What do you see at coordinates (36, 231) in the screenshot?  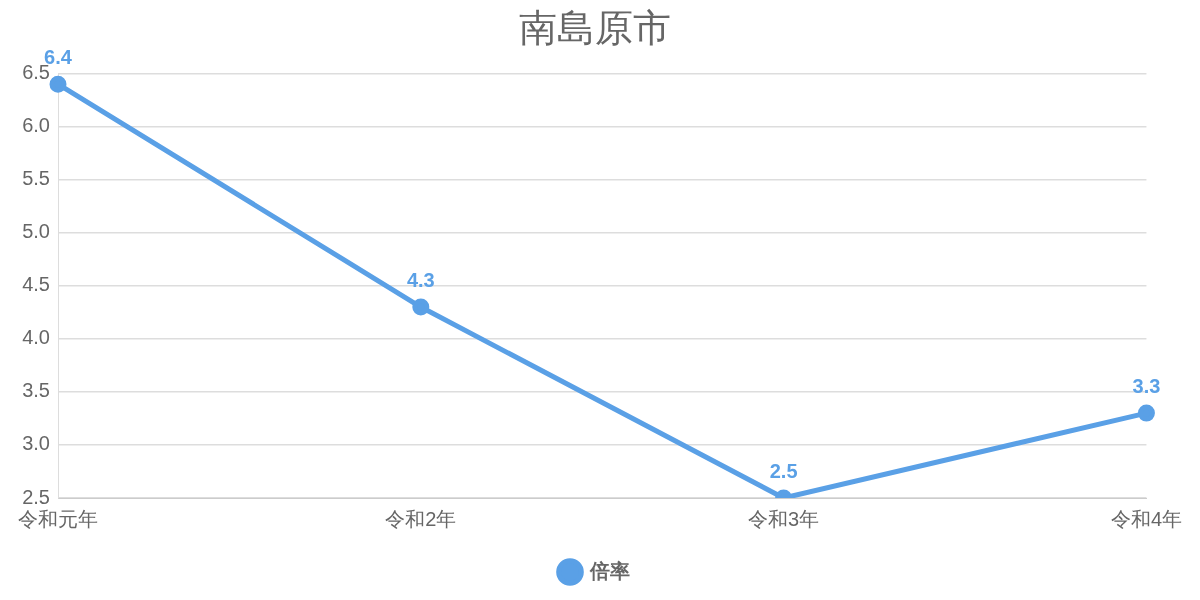 I see `y-tick-label: 5.0` at bounding box center [36, 231].